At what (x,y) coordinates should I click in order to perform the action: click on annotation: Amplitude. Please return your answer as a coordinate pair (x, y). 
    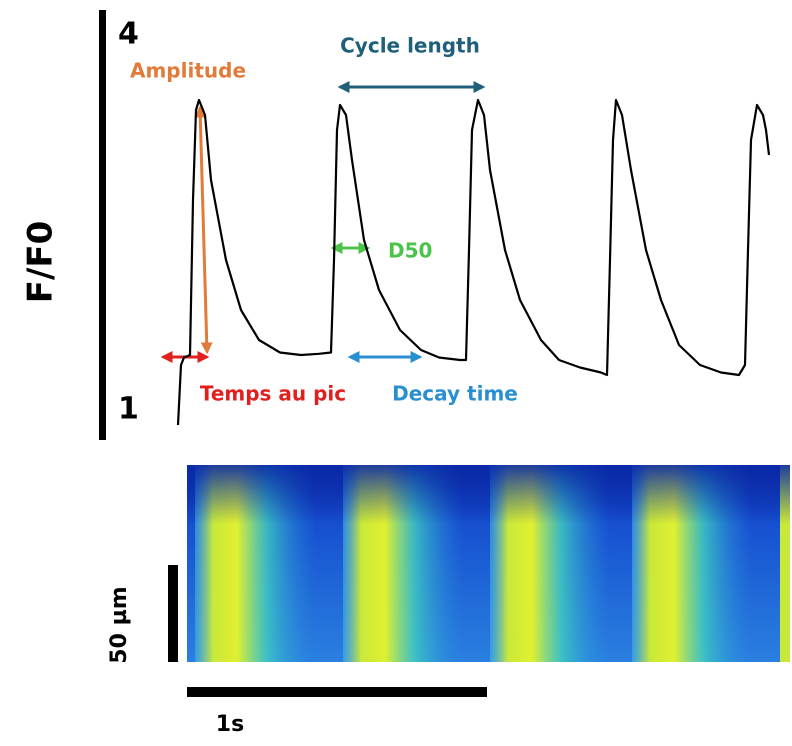
    Looking at the image, I should click on (188, 71).